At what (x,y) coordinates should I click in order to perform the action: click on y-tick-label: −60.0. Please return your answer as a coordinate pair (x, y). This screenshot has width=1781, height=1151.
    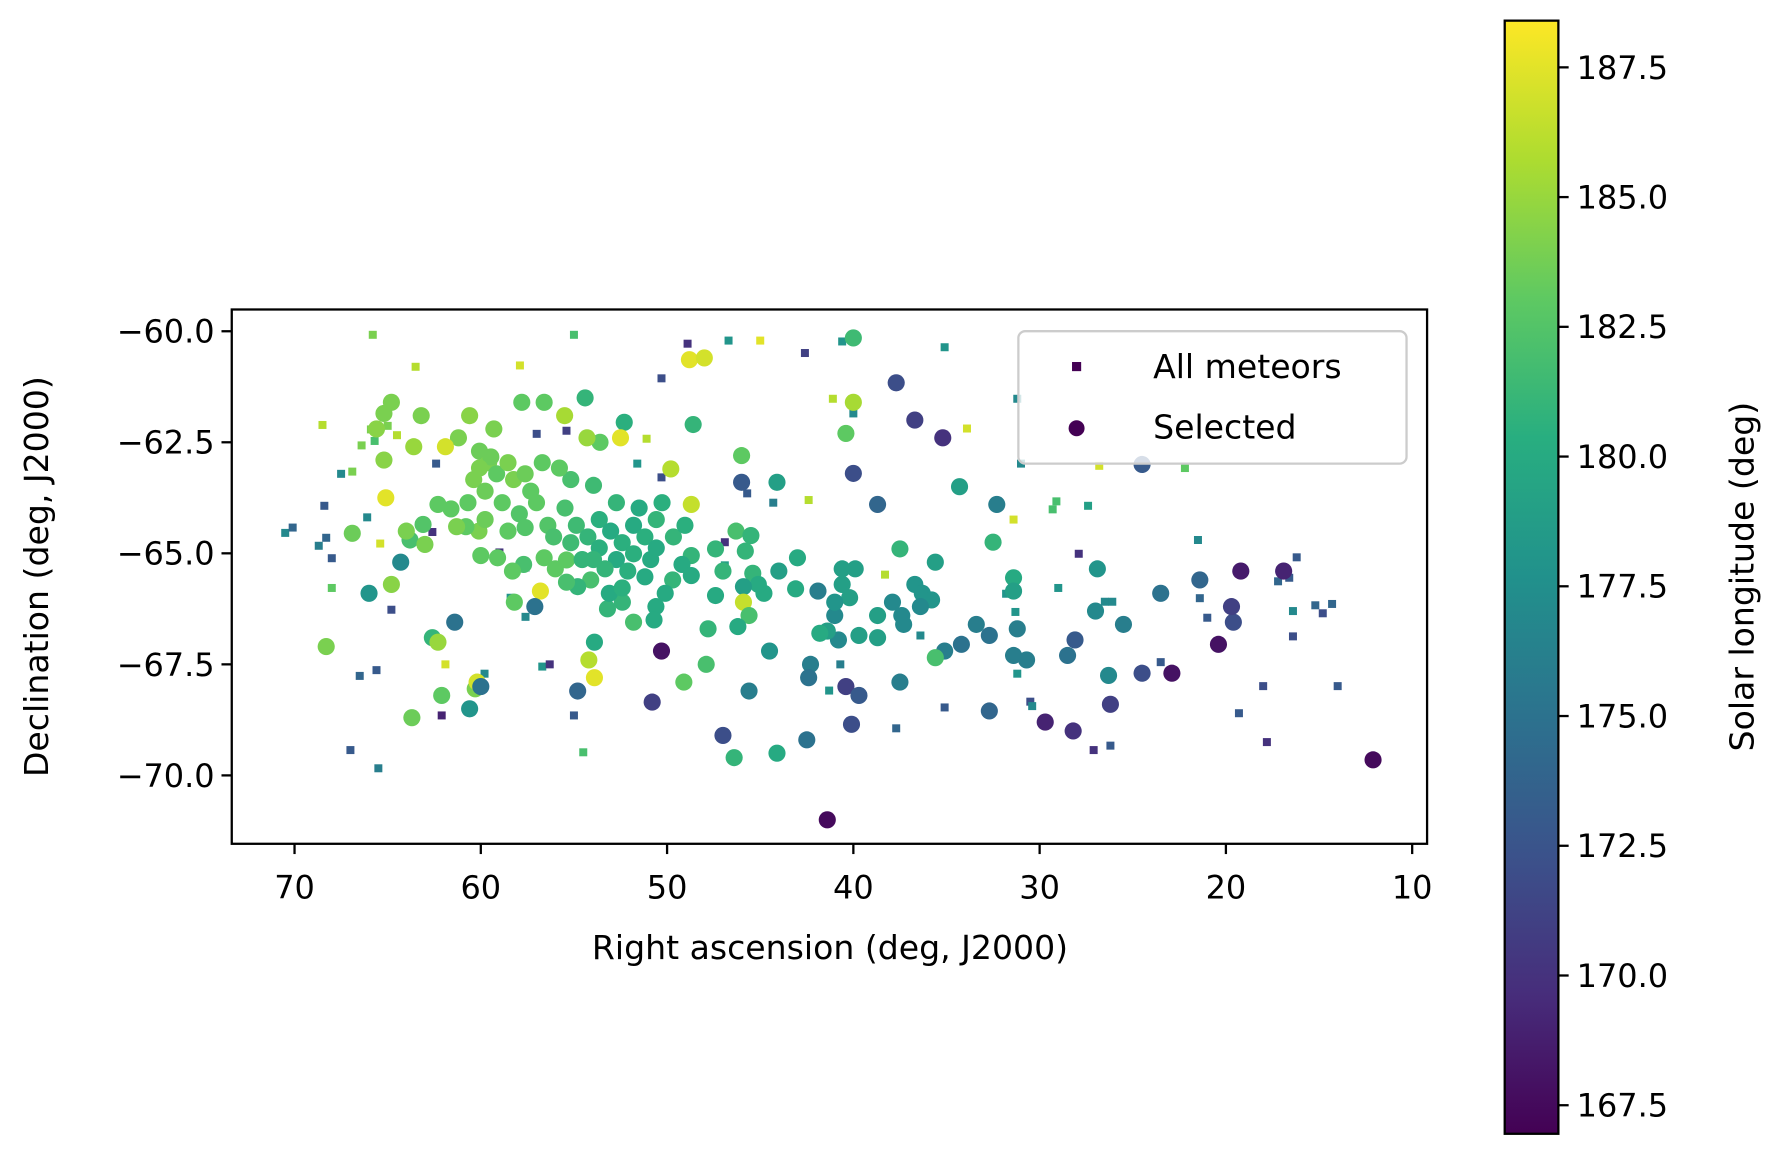
    Looking at the image, I should click on (166, 332).